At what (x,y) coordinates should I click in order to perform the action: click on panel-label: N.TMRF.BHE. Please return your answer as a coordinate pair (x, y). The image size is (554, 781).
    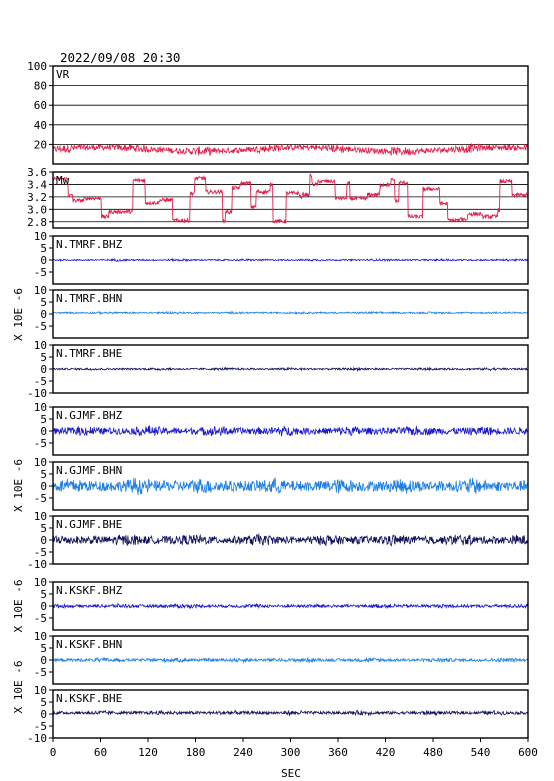
    Looking at the image, I should click on (89, 353).